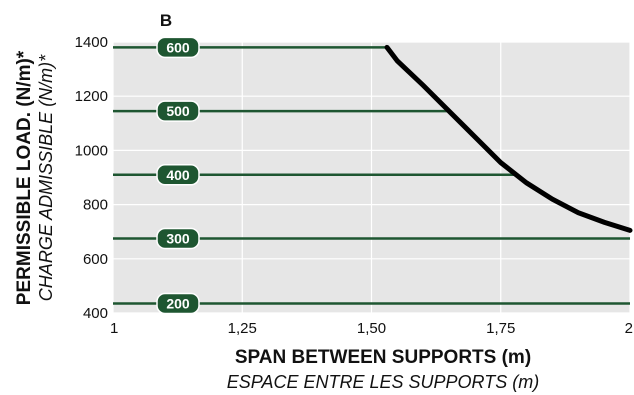 The width and height of the screenshot is (634, 395). I want to click on y-tick-label: 1400, so click(91, 42).